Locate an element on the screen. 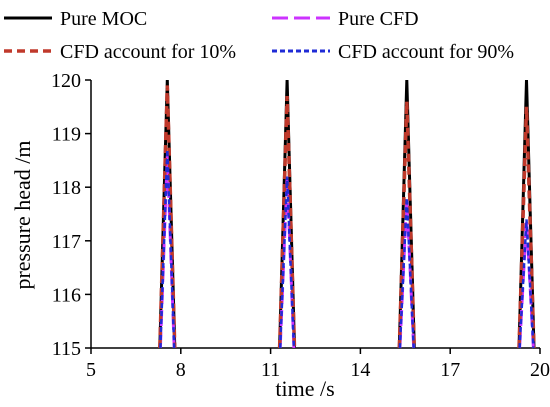 This screenshot has height=407, width=550. legend-label-pure-cfd: Pure CFD is located at coordinates (378, 19).